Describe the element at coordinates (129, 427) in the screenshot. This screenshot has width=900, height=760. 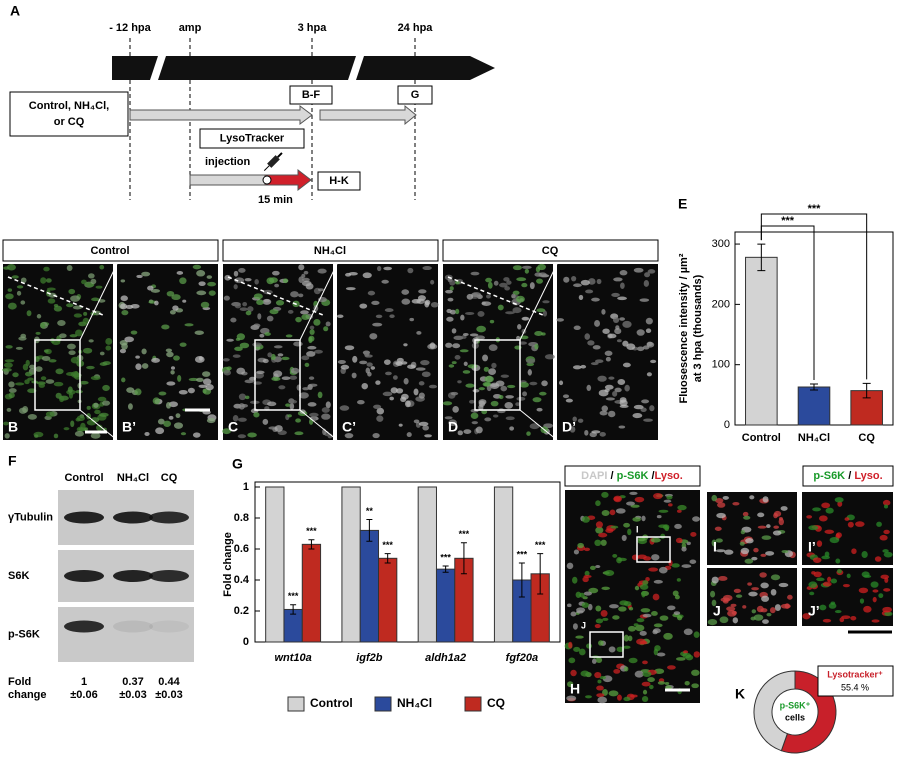
I see `panel-letter: B’` at that location.